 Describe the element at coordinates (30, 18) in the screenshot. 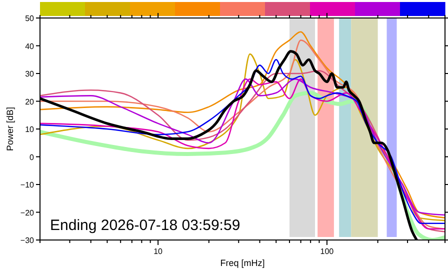

I see `y-tick-label: 50` at that location.